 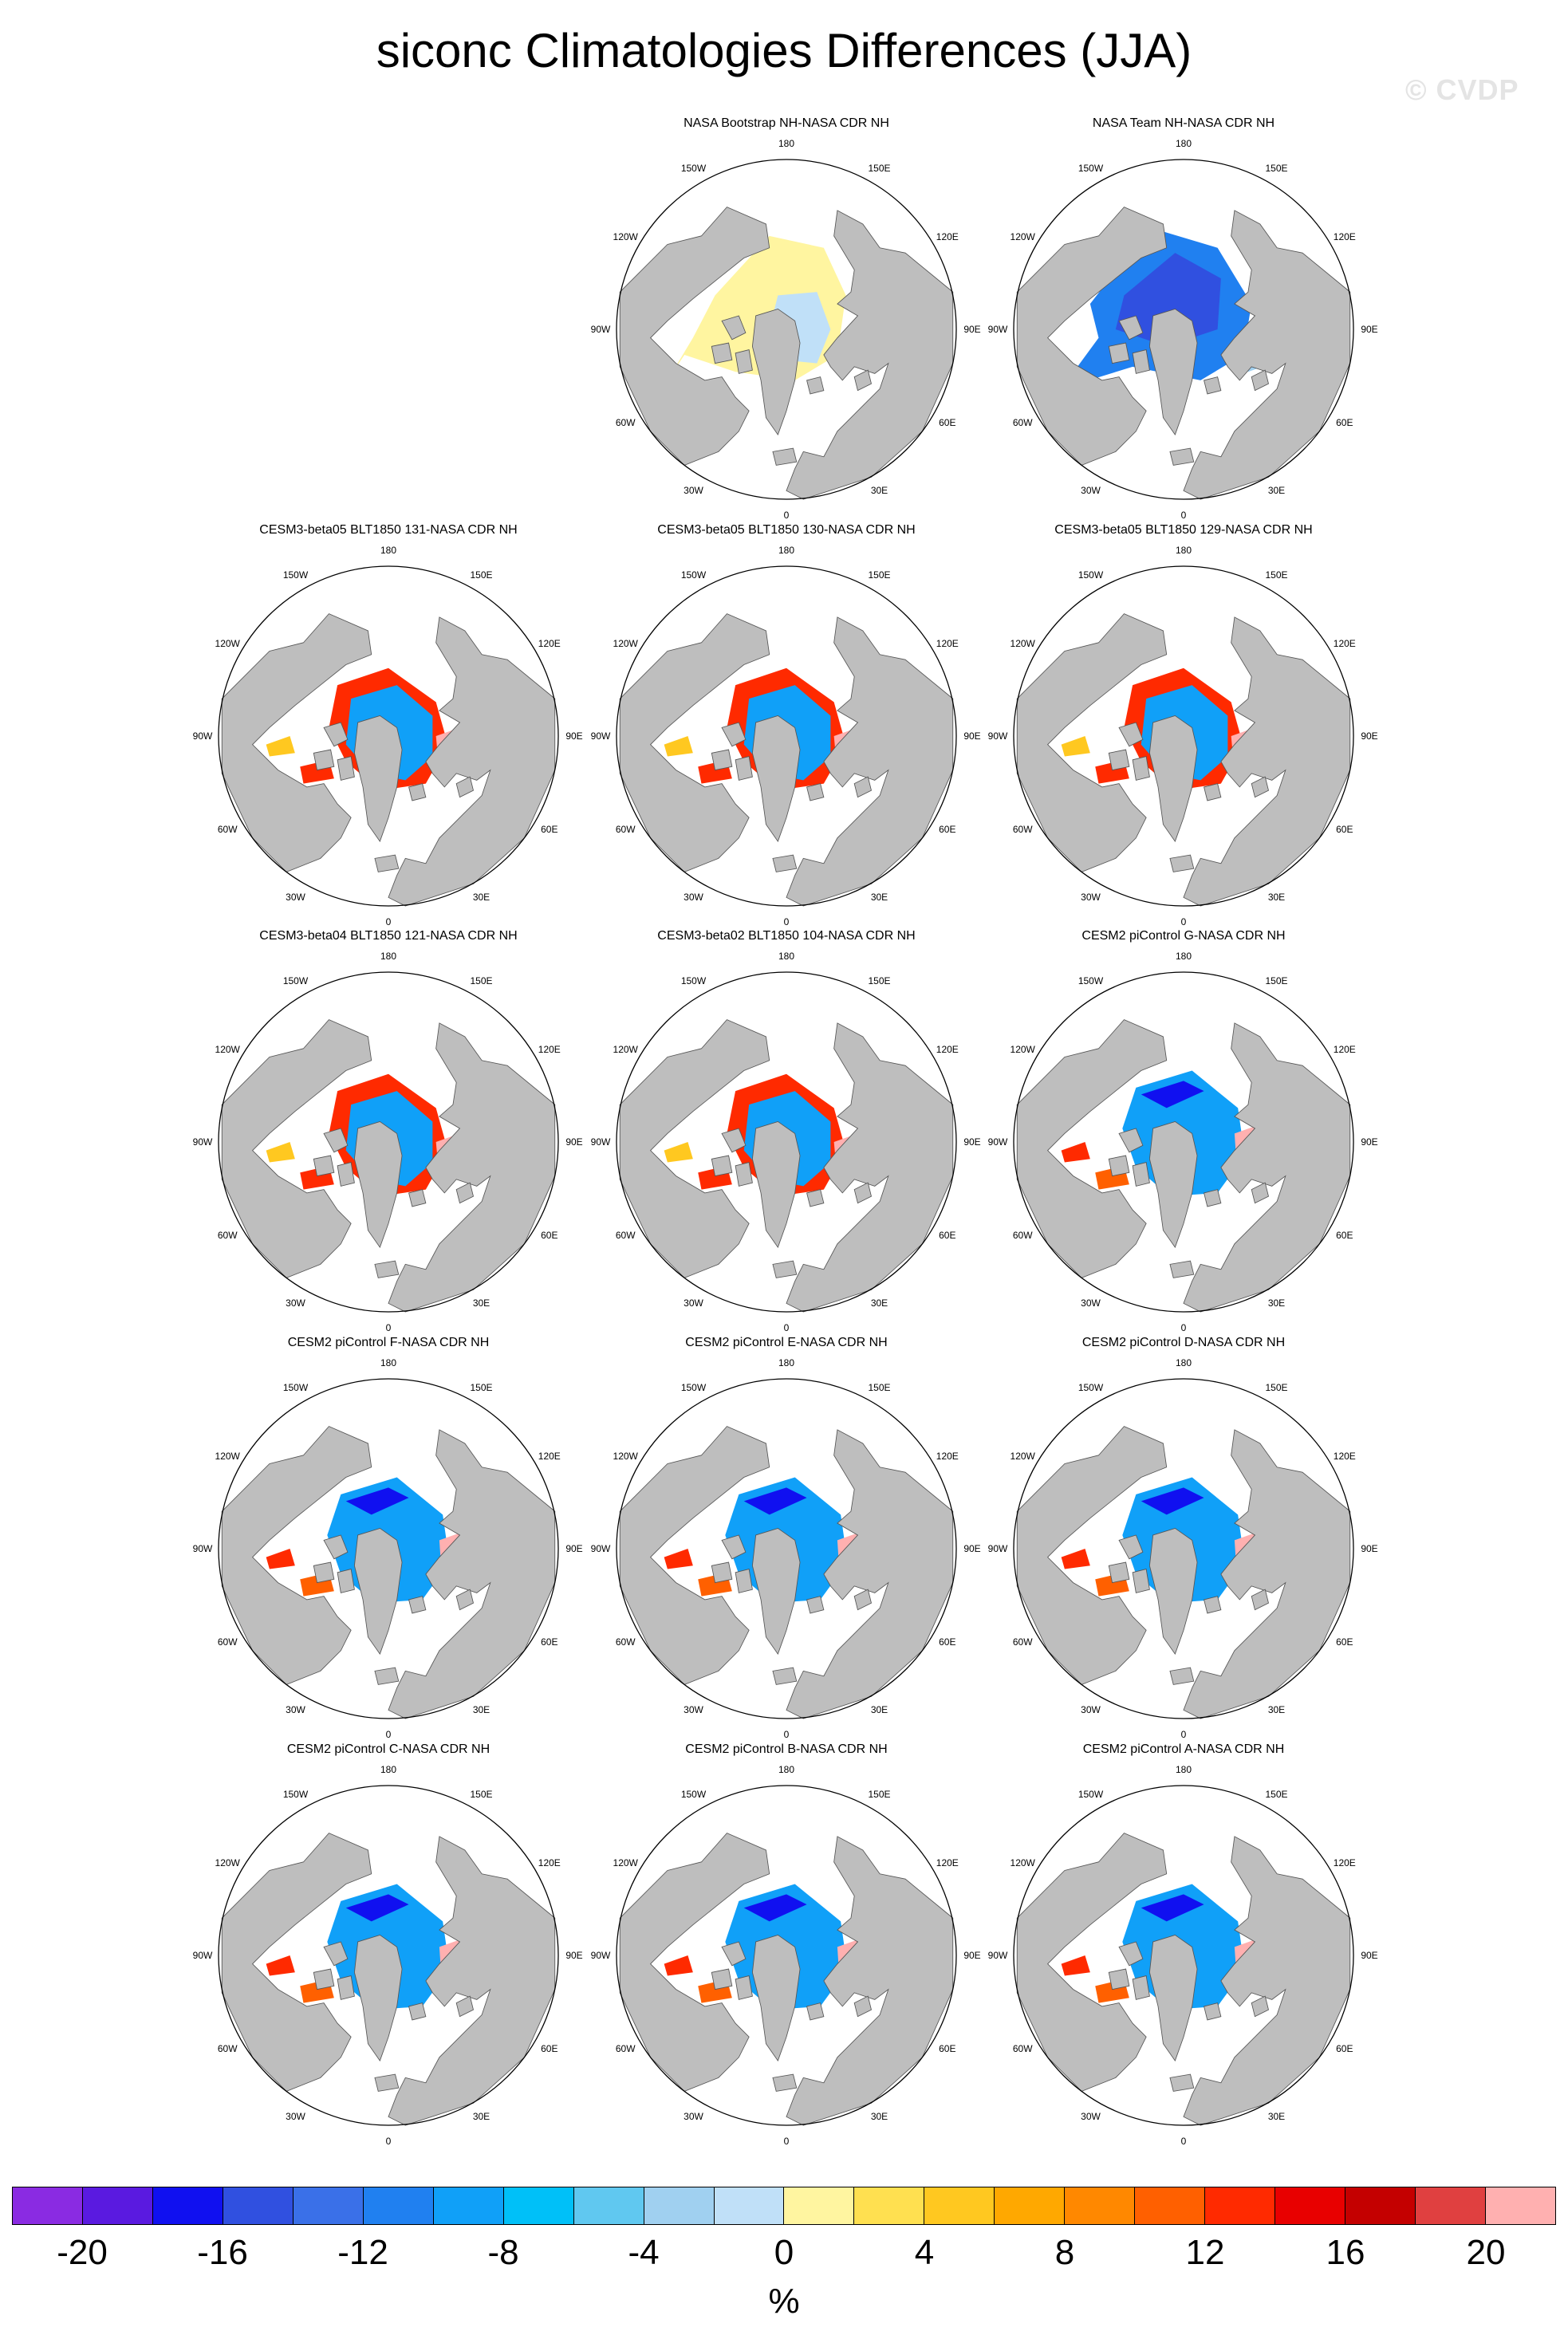 I want to click on panel-title: CESM2 piControl G-NASA CDR NH, so click(x=1183, y=936).